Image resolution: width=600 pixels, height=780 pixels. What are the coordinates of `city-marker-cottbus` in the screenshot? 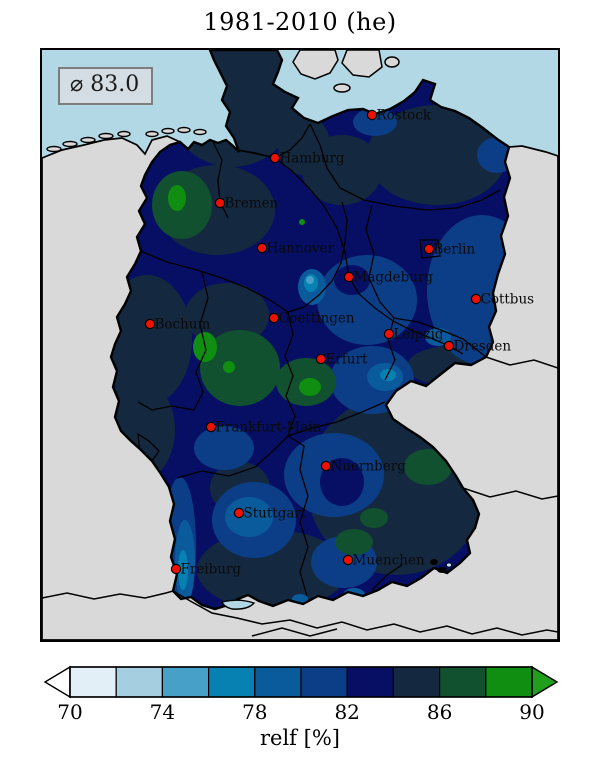 It's located at (476, 299).